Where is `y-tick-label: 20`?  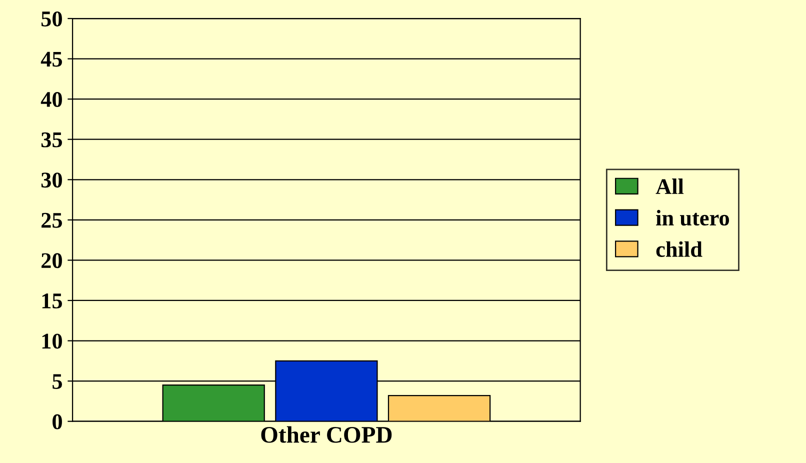
y-tick-label: 20 is located at coordinates (52, 260).